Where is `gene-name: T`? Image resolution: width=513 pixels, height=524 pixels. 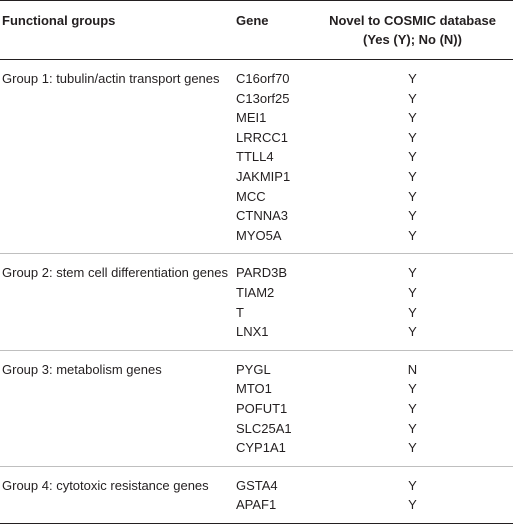 gene-name: T is located at coordinates (240, 312).